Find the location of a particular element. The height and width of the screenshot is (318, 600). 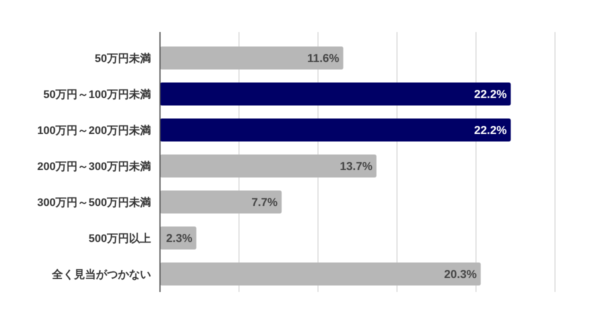

y-tick-label: 200万円～300万円未満 is located at coordinates (94, 166).